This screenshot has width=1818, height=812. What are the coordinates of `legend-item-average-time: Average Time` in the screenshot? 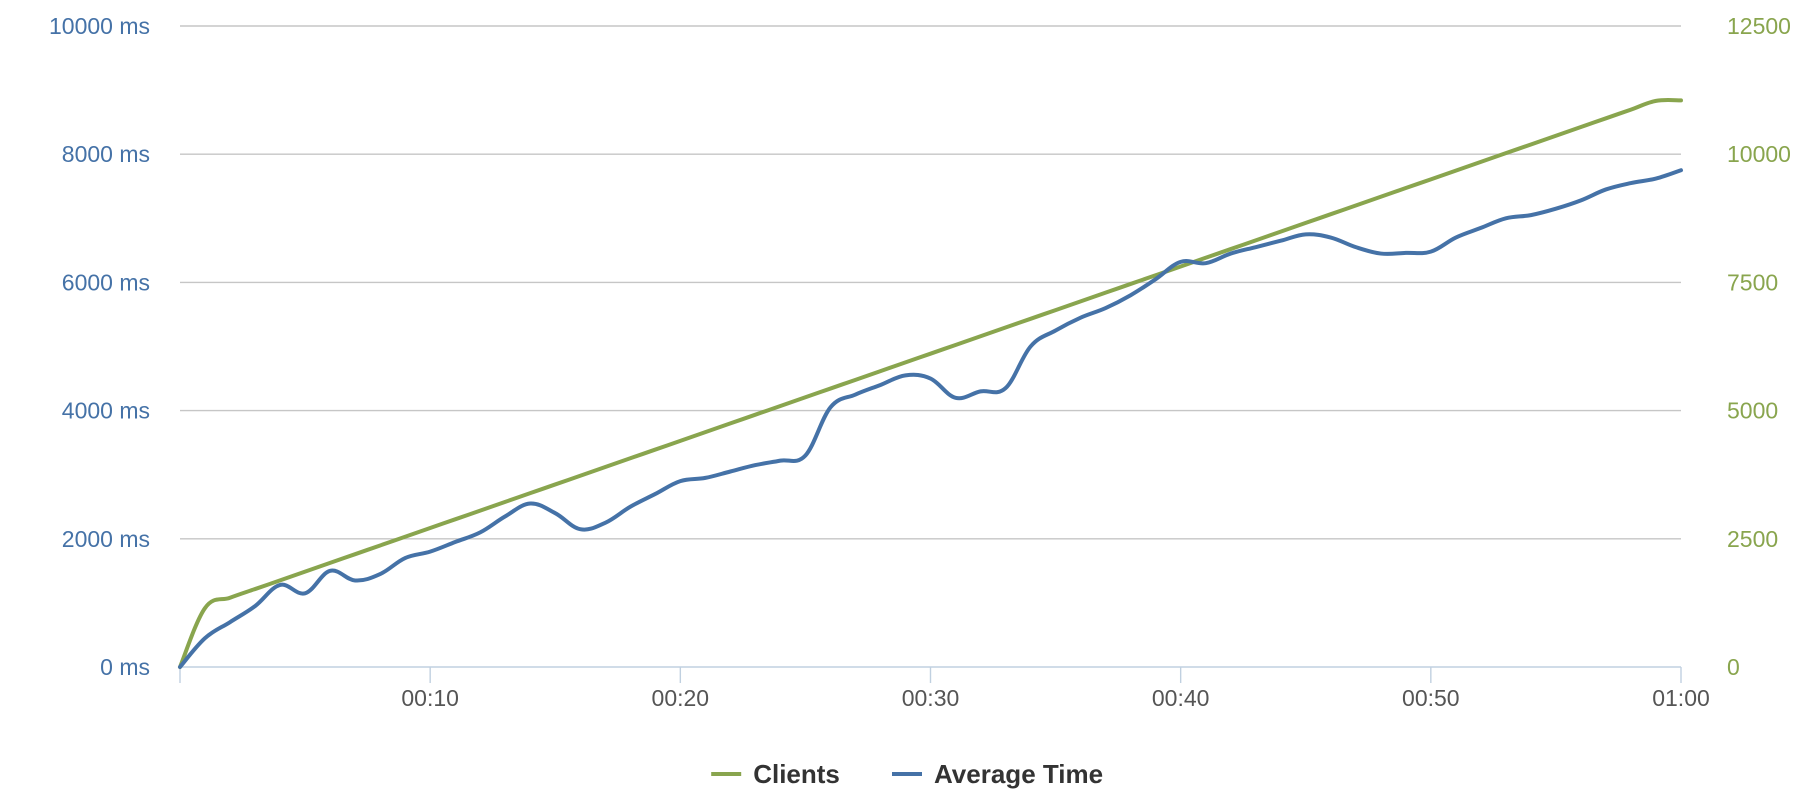 It's located at (997, 774).